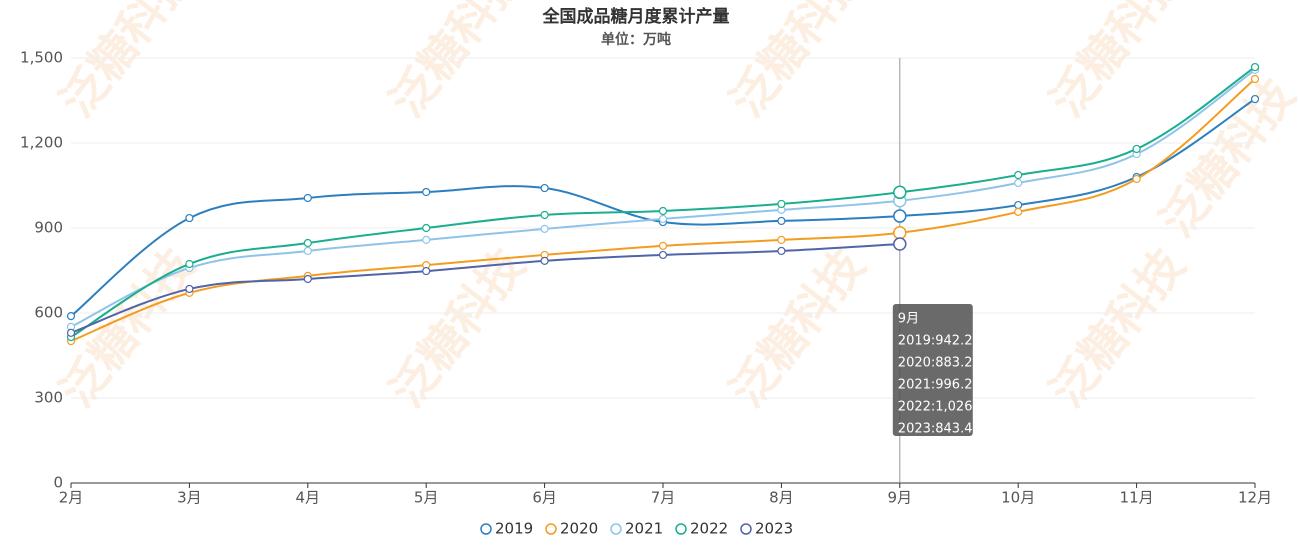 The image size is (1300, 547). What do you see at coordinates (900, 498) in the screenshot?
I see `x-tick-label: 9月` at bounding box center [900, 498].